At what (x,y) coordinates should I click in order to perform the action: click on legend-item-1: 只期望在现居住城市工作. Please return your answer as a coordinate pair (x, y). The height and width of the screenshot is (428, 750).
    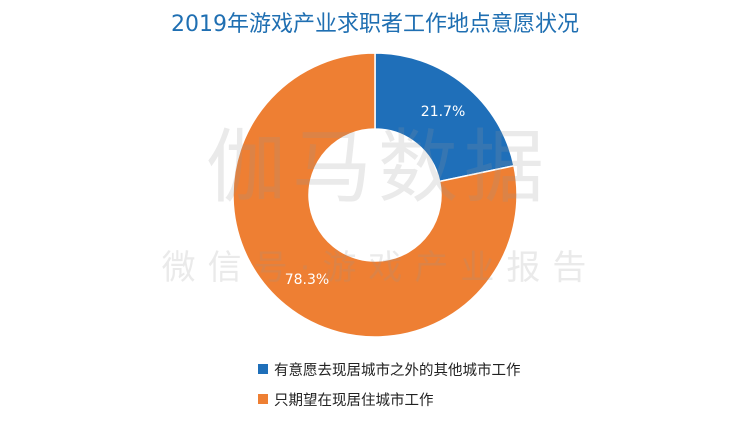
    Looking at the image, I should click on (389, 399).